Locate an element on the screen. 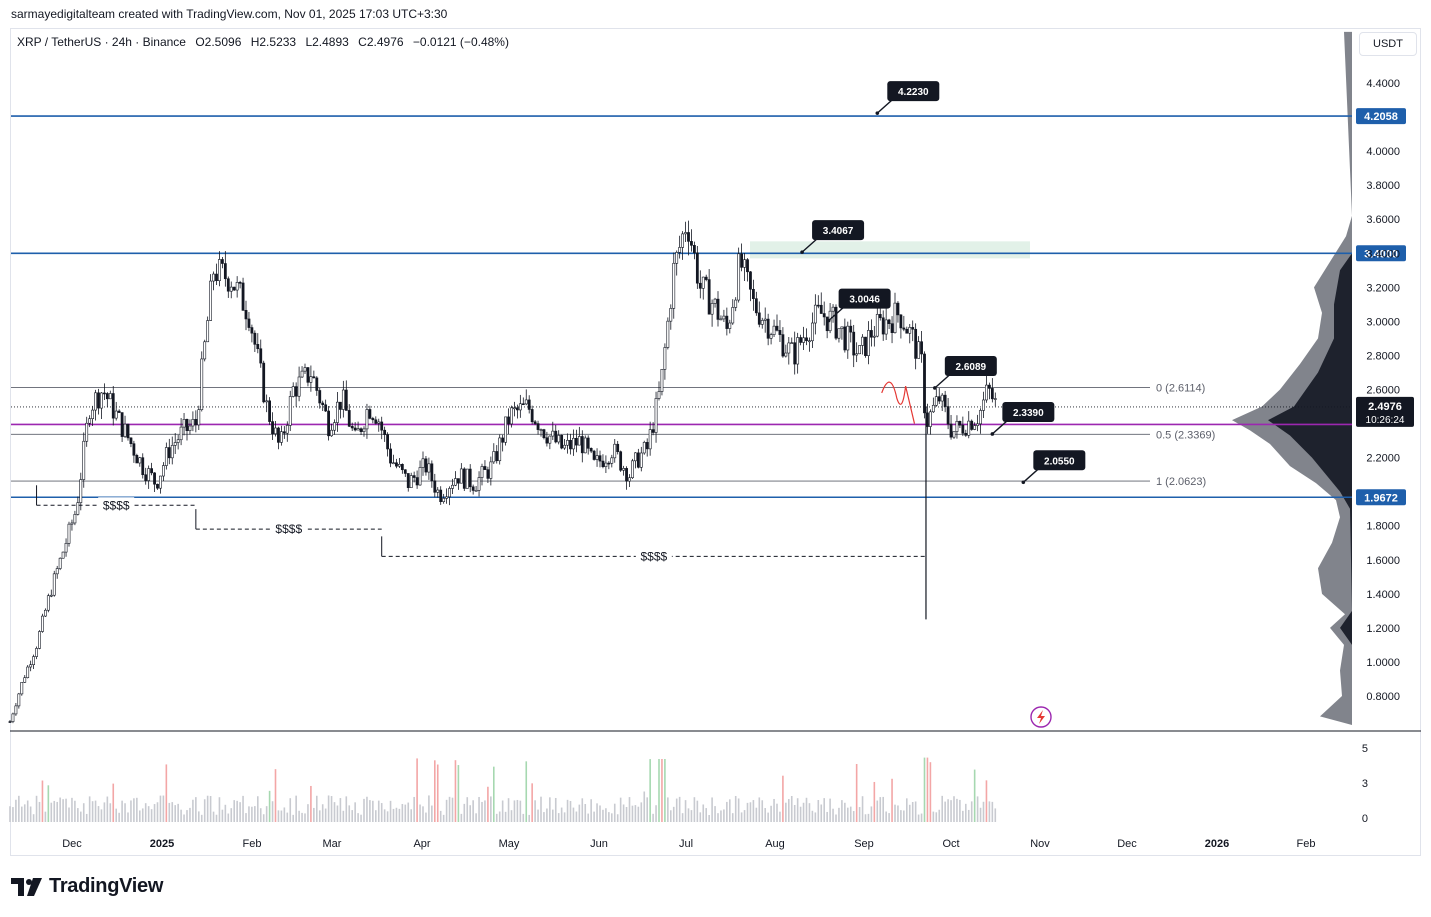  y-axis-tick-label: 1.2000 is located at coordinates (1383, 629).